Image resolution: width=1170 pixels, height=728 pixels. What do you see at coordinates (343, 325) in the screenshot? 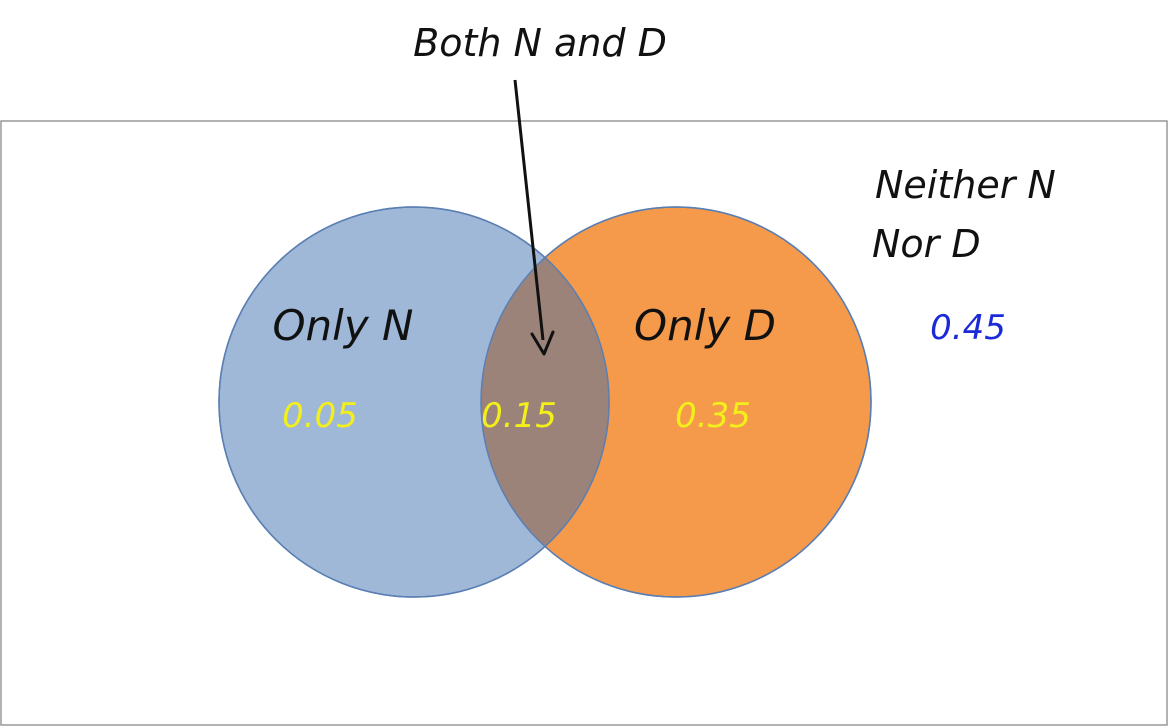
I see `only-n-label: Only N` at bounding box center [343, 325].